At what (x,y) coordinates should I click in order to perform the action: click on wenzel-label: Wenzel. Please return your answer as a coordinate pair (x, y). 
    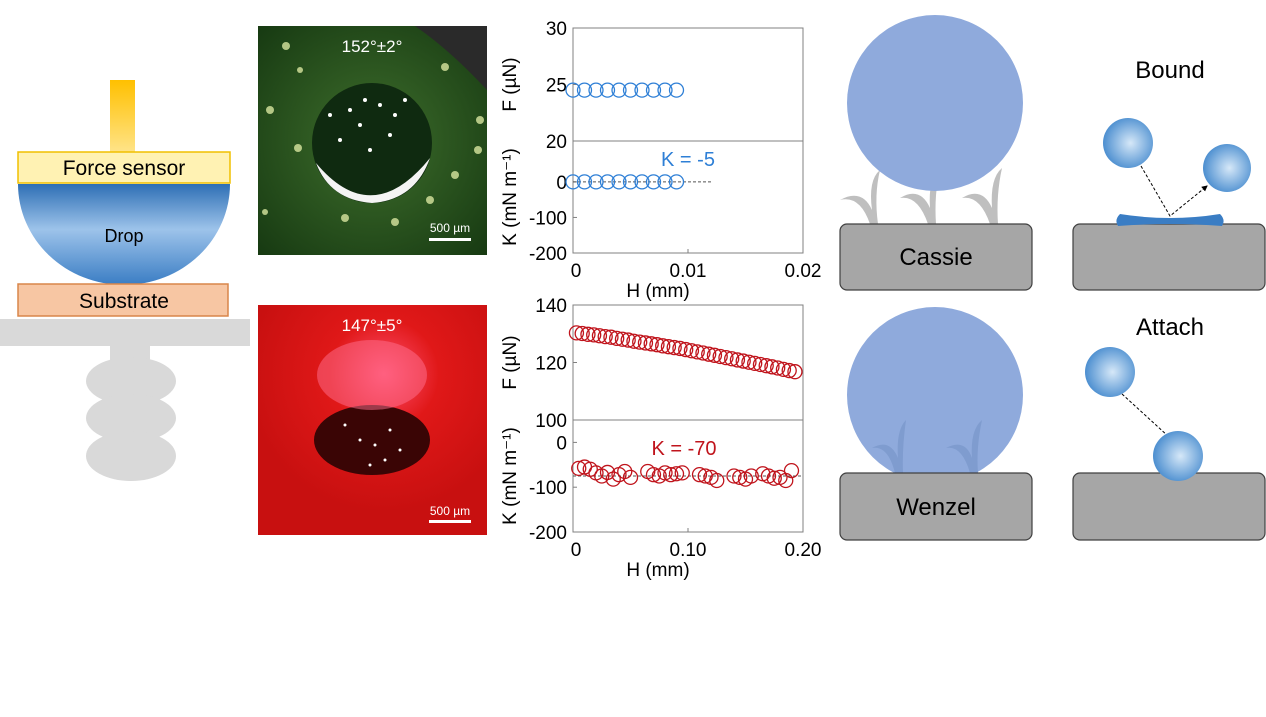
    Looking at the image, I should click on (936, 507).